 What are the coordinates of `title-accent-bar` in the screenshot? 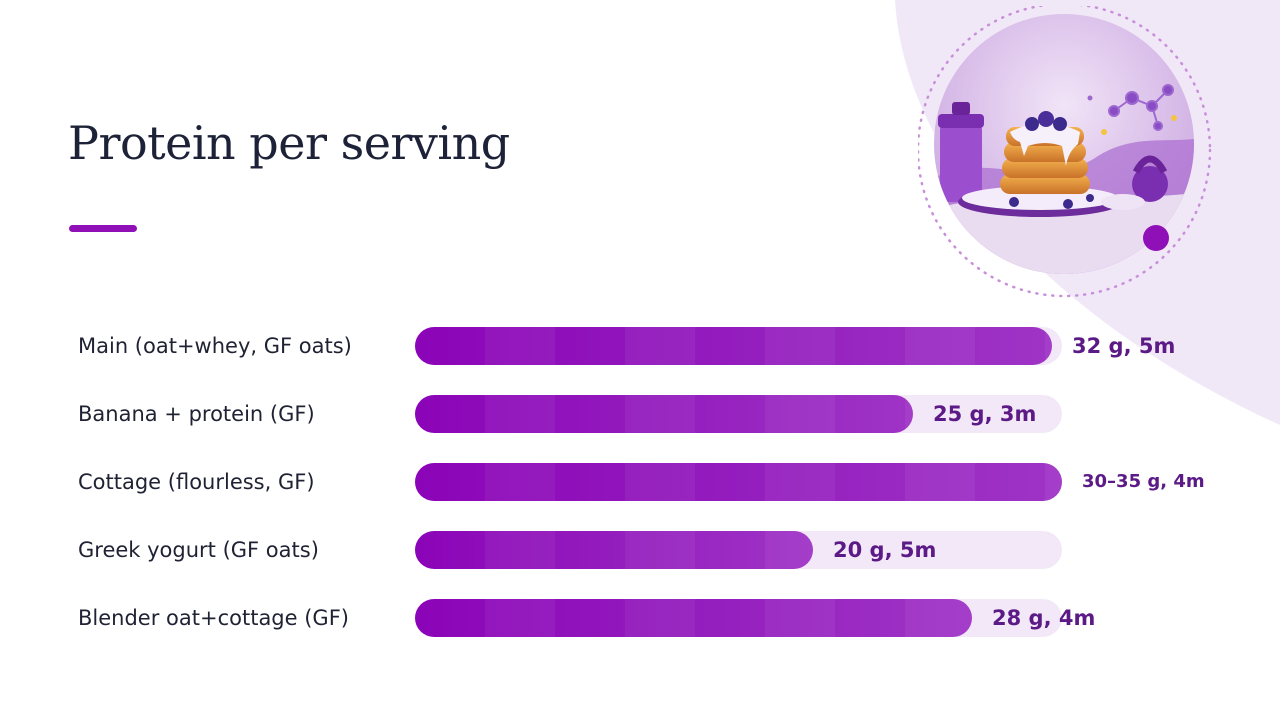 It's located at (103, 228).